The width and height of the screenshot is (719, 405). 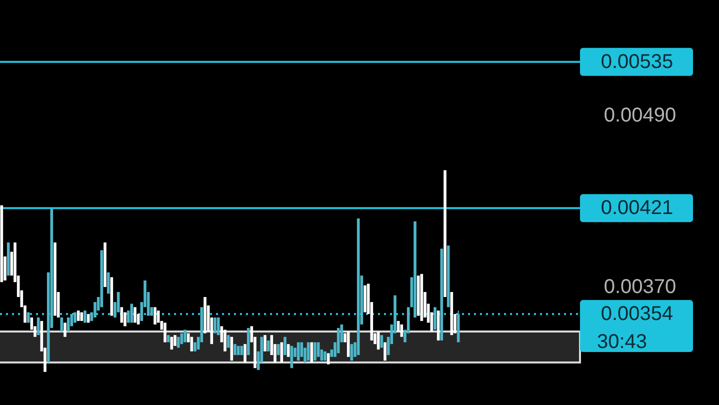 I want to click on ref-line-label: 0.00535, so click(x=637, y=61).